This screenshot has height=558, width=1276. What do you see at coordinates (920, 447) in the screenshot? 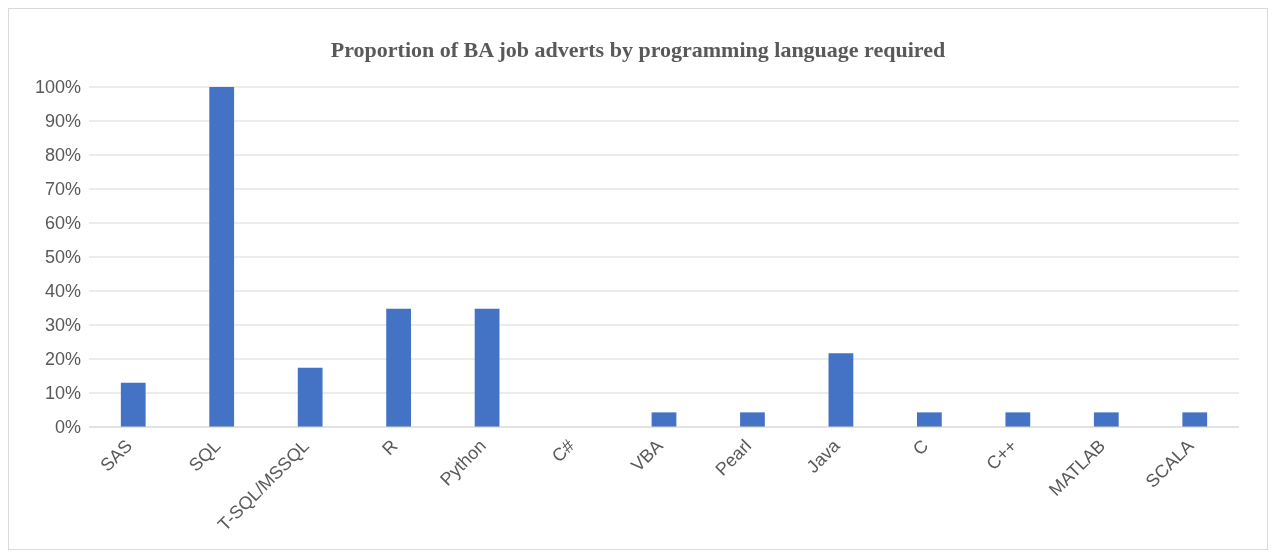
I see `x-tick-label: C` at bounding box center [920, 447].